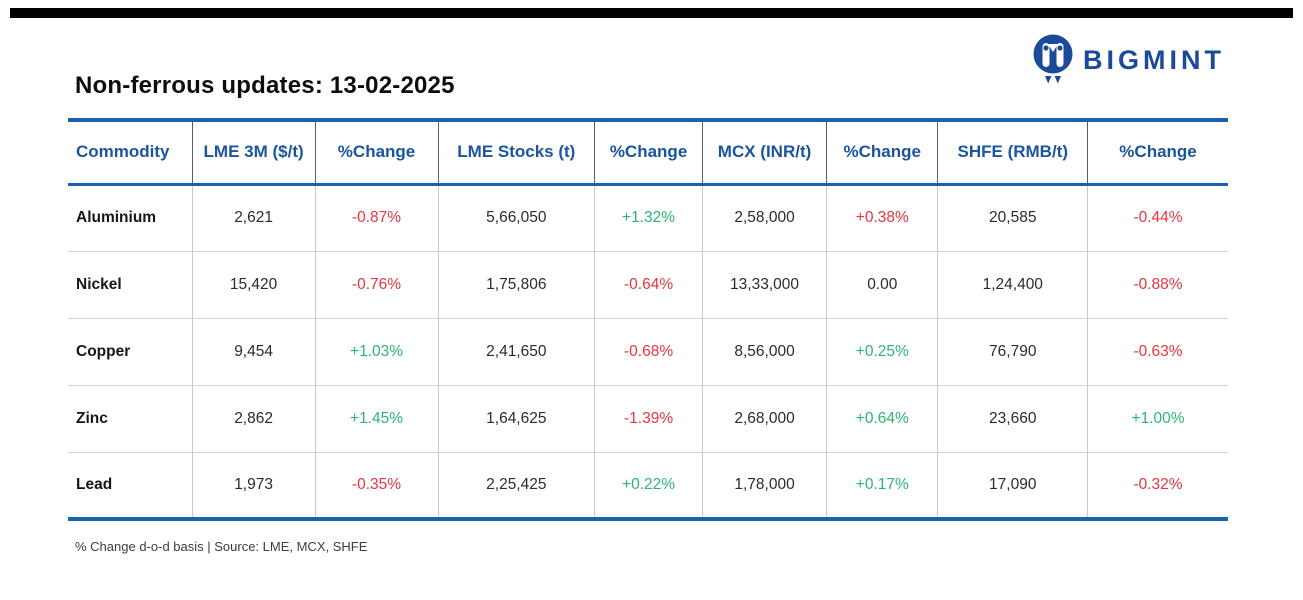  What do you see at coordinates (376, 217) in the screenshot?
I see `change-cell: -0.87%` at bounding box center [376, 217].